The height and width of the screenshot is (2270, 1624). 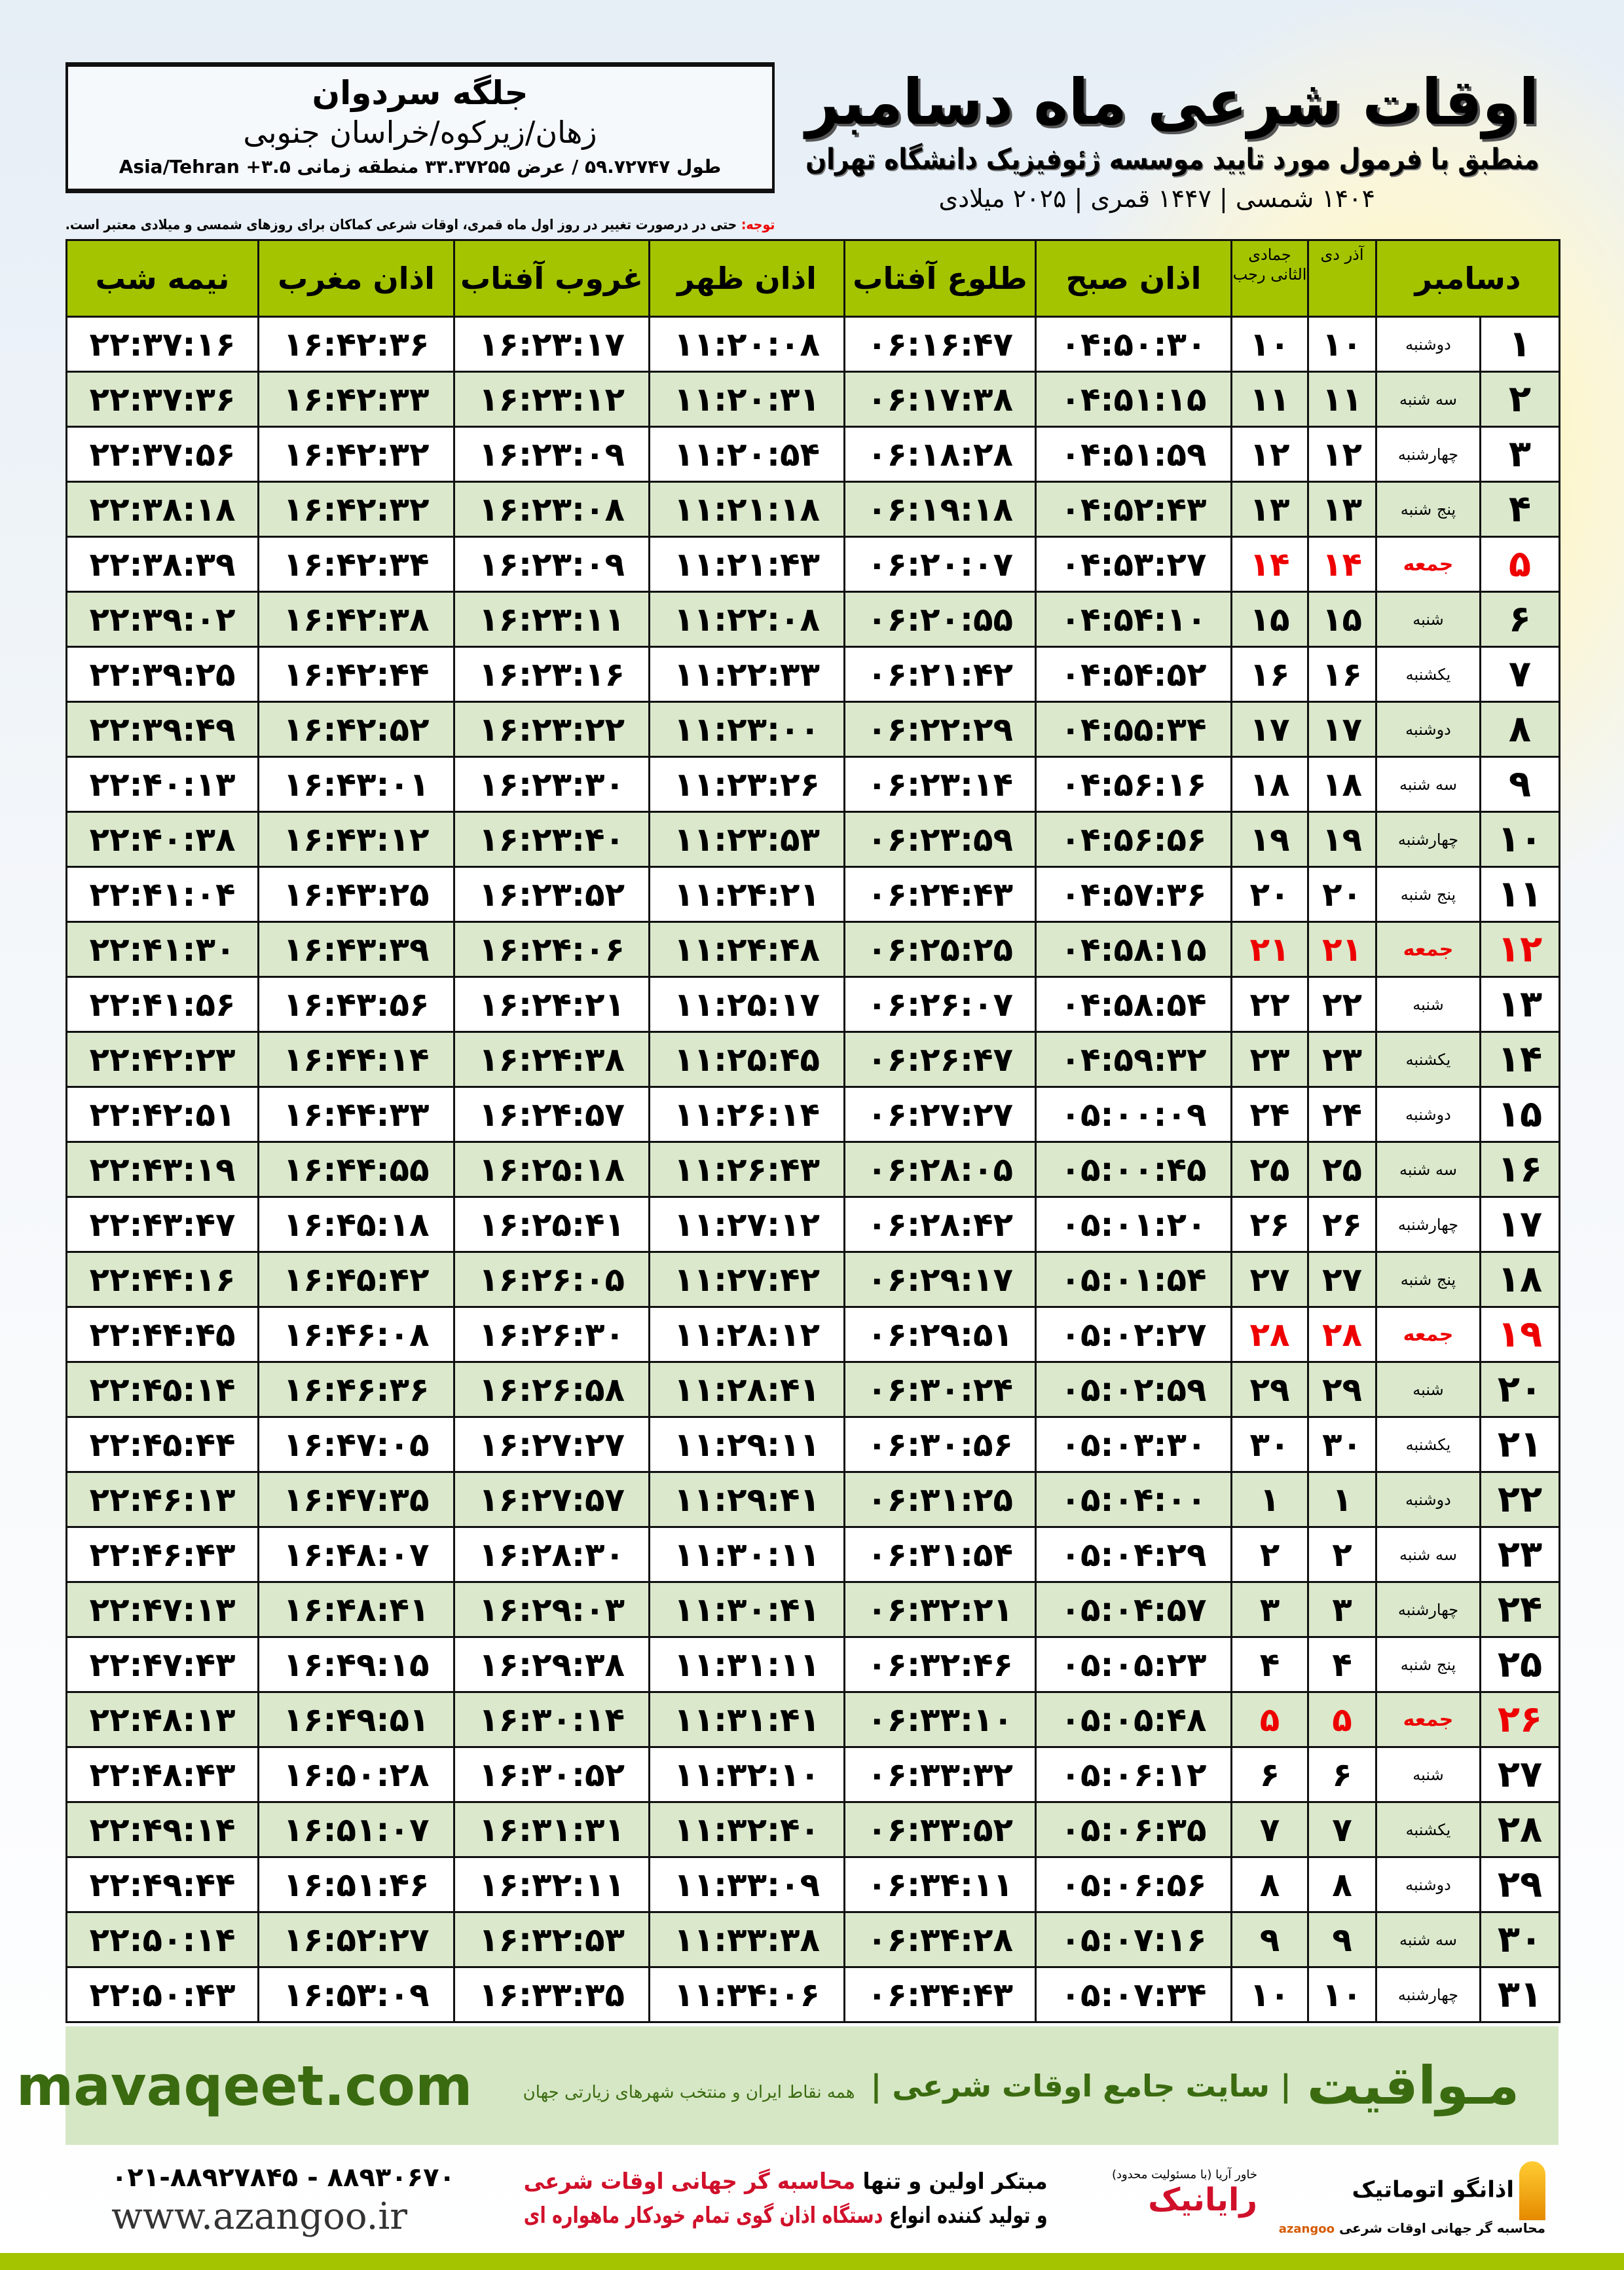 What do you see at coordinates (420, 93) in the screenshot?
I see `location-name: جلگه سردوان` at bounding box center [420, 93].